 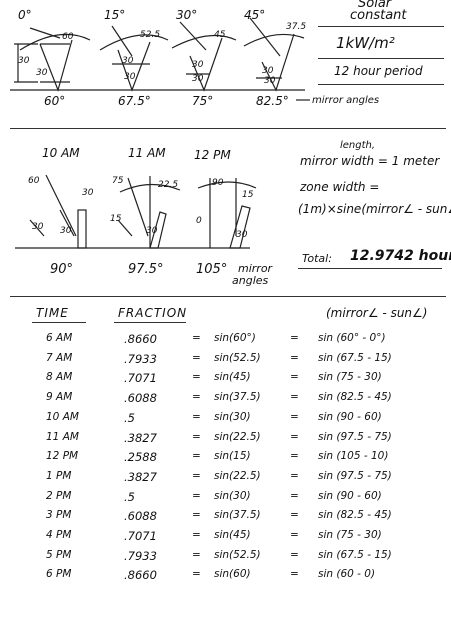 What do you see at coordinates (187, 15) in the screenshot?
I see `sun-angle-label: 30°` at bounding box center [187, 15].